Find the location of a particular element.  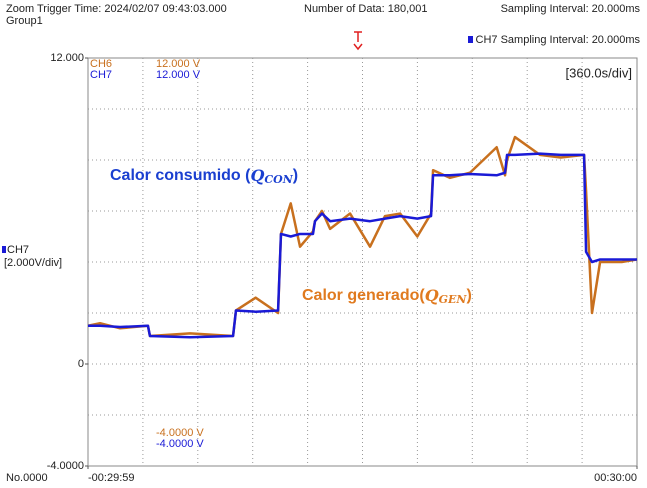

x-tick-label: -00:29:59 is located at coordinates (111, 478).